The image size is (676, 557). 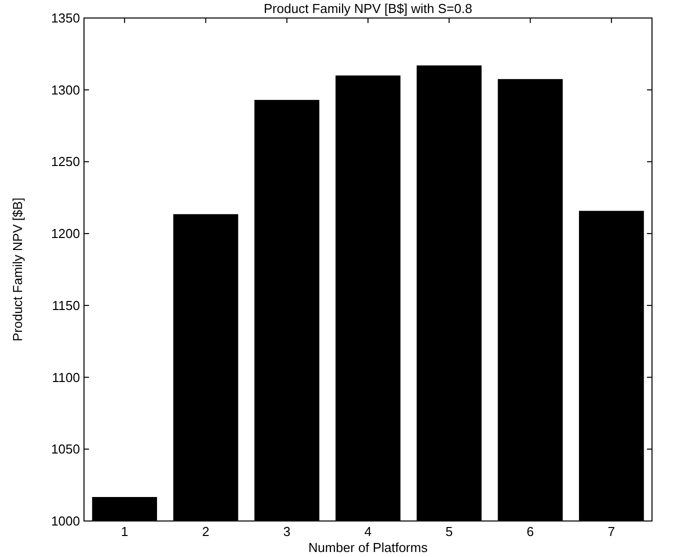 What do you see at coordinates (17, 270) in the screenshot?
I see `y-axis-title: Product Family NPV [$B]` at bounding box center [17, 270].